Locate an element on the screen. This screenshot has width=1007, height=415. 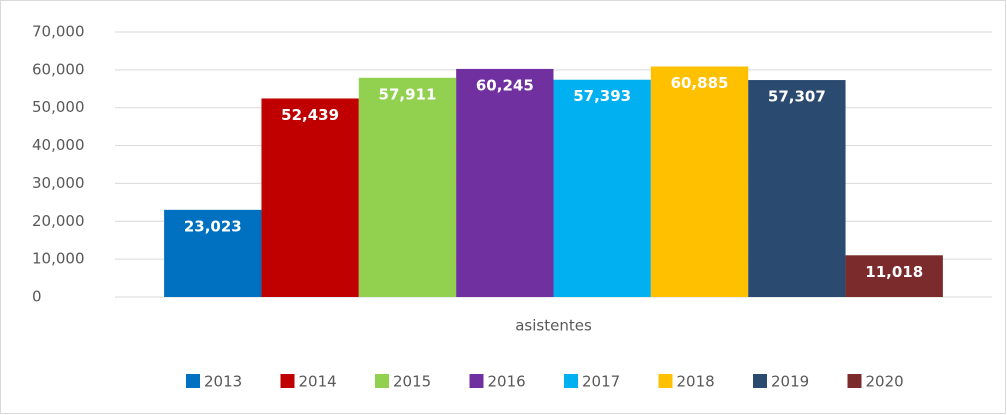
y-tick-label: 0 is located at coordinates (37, 297).